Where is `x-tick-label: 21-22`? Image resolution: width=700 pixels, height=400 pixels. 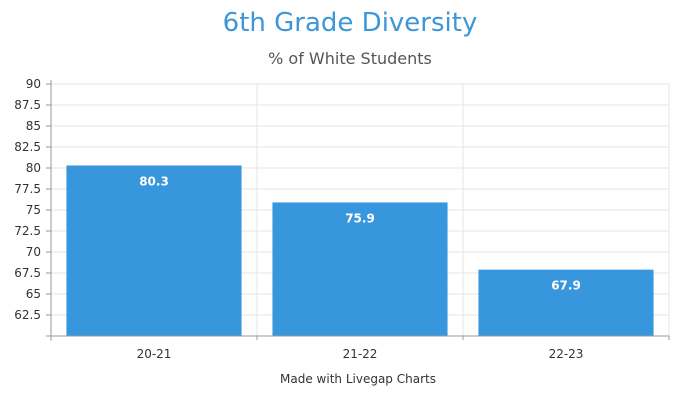 x-tick-label: 21-22 is located at coordinates (360, 354).